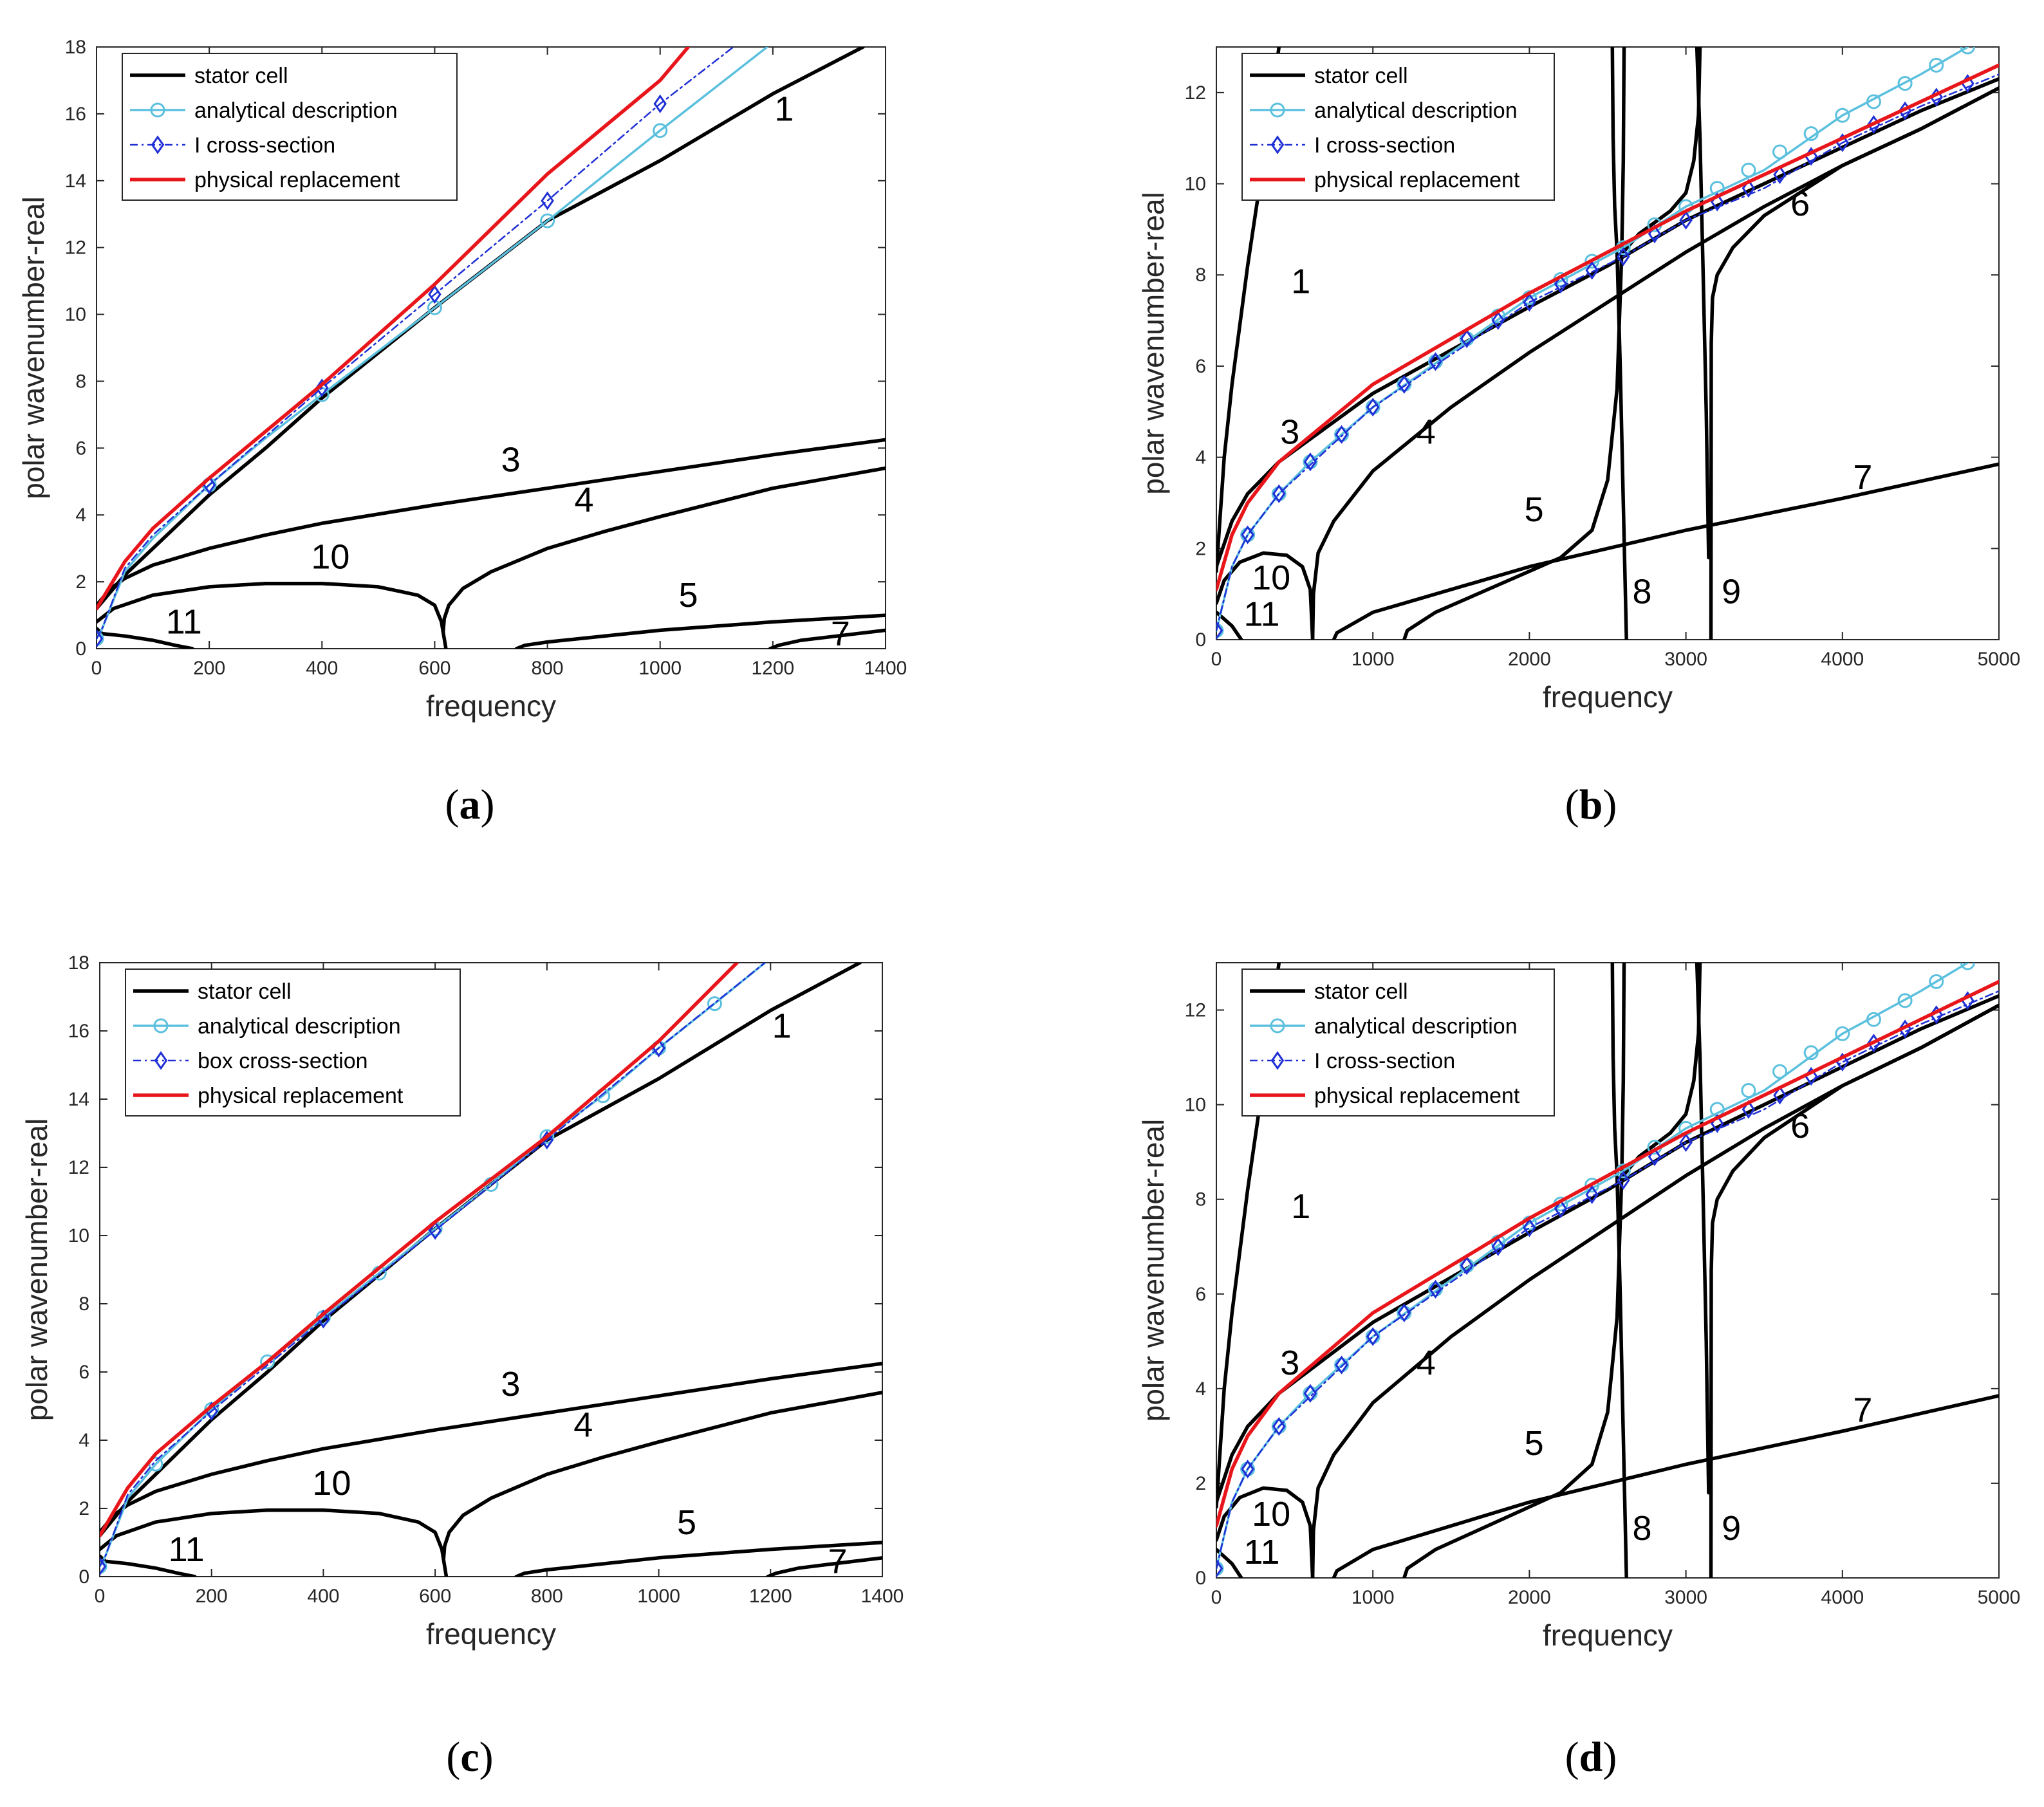  Describe the element at coordinates (283, 1061) in the screenshot. I see `legend-label: box cross-section` at that location.